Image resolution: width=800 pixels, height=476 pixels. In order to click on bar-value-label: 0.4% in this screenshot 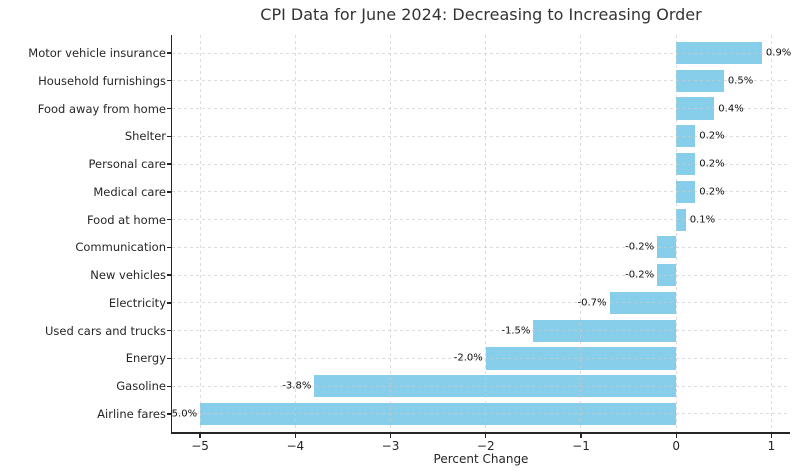, I will do `click(731, 109)`.